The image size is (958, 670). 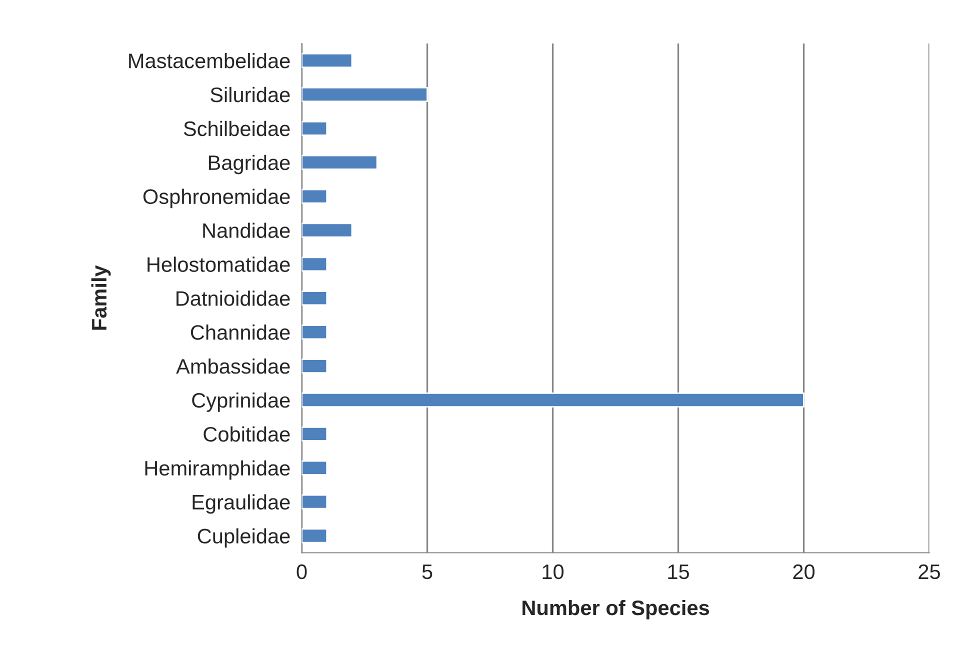 What do you see at coordinates (929, 572) in the screenshot?
I see `x-tick-label: 25` at bounding box center [929, 572].